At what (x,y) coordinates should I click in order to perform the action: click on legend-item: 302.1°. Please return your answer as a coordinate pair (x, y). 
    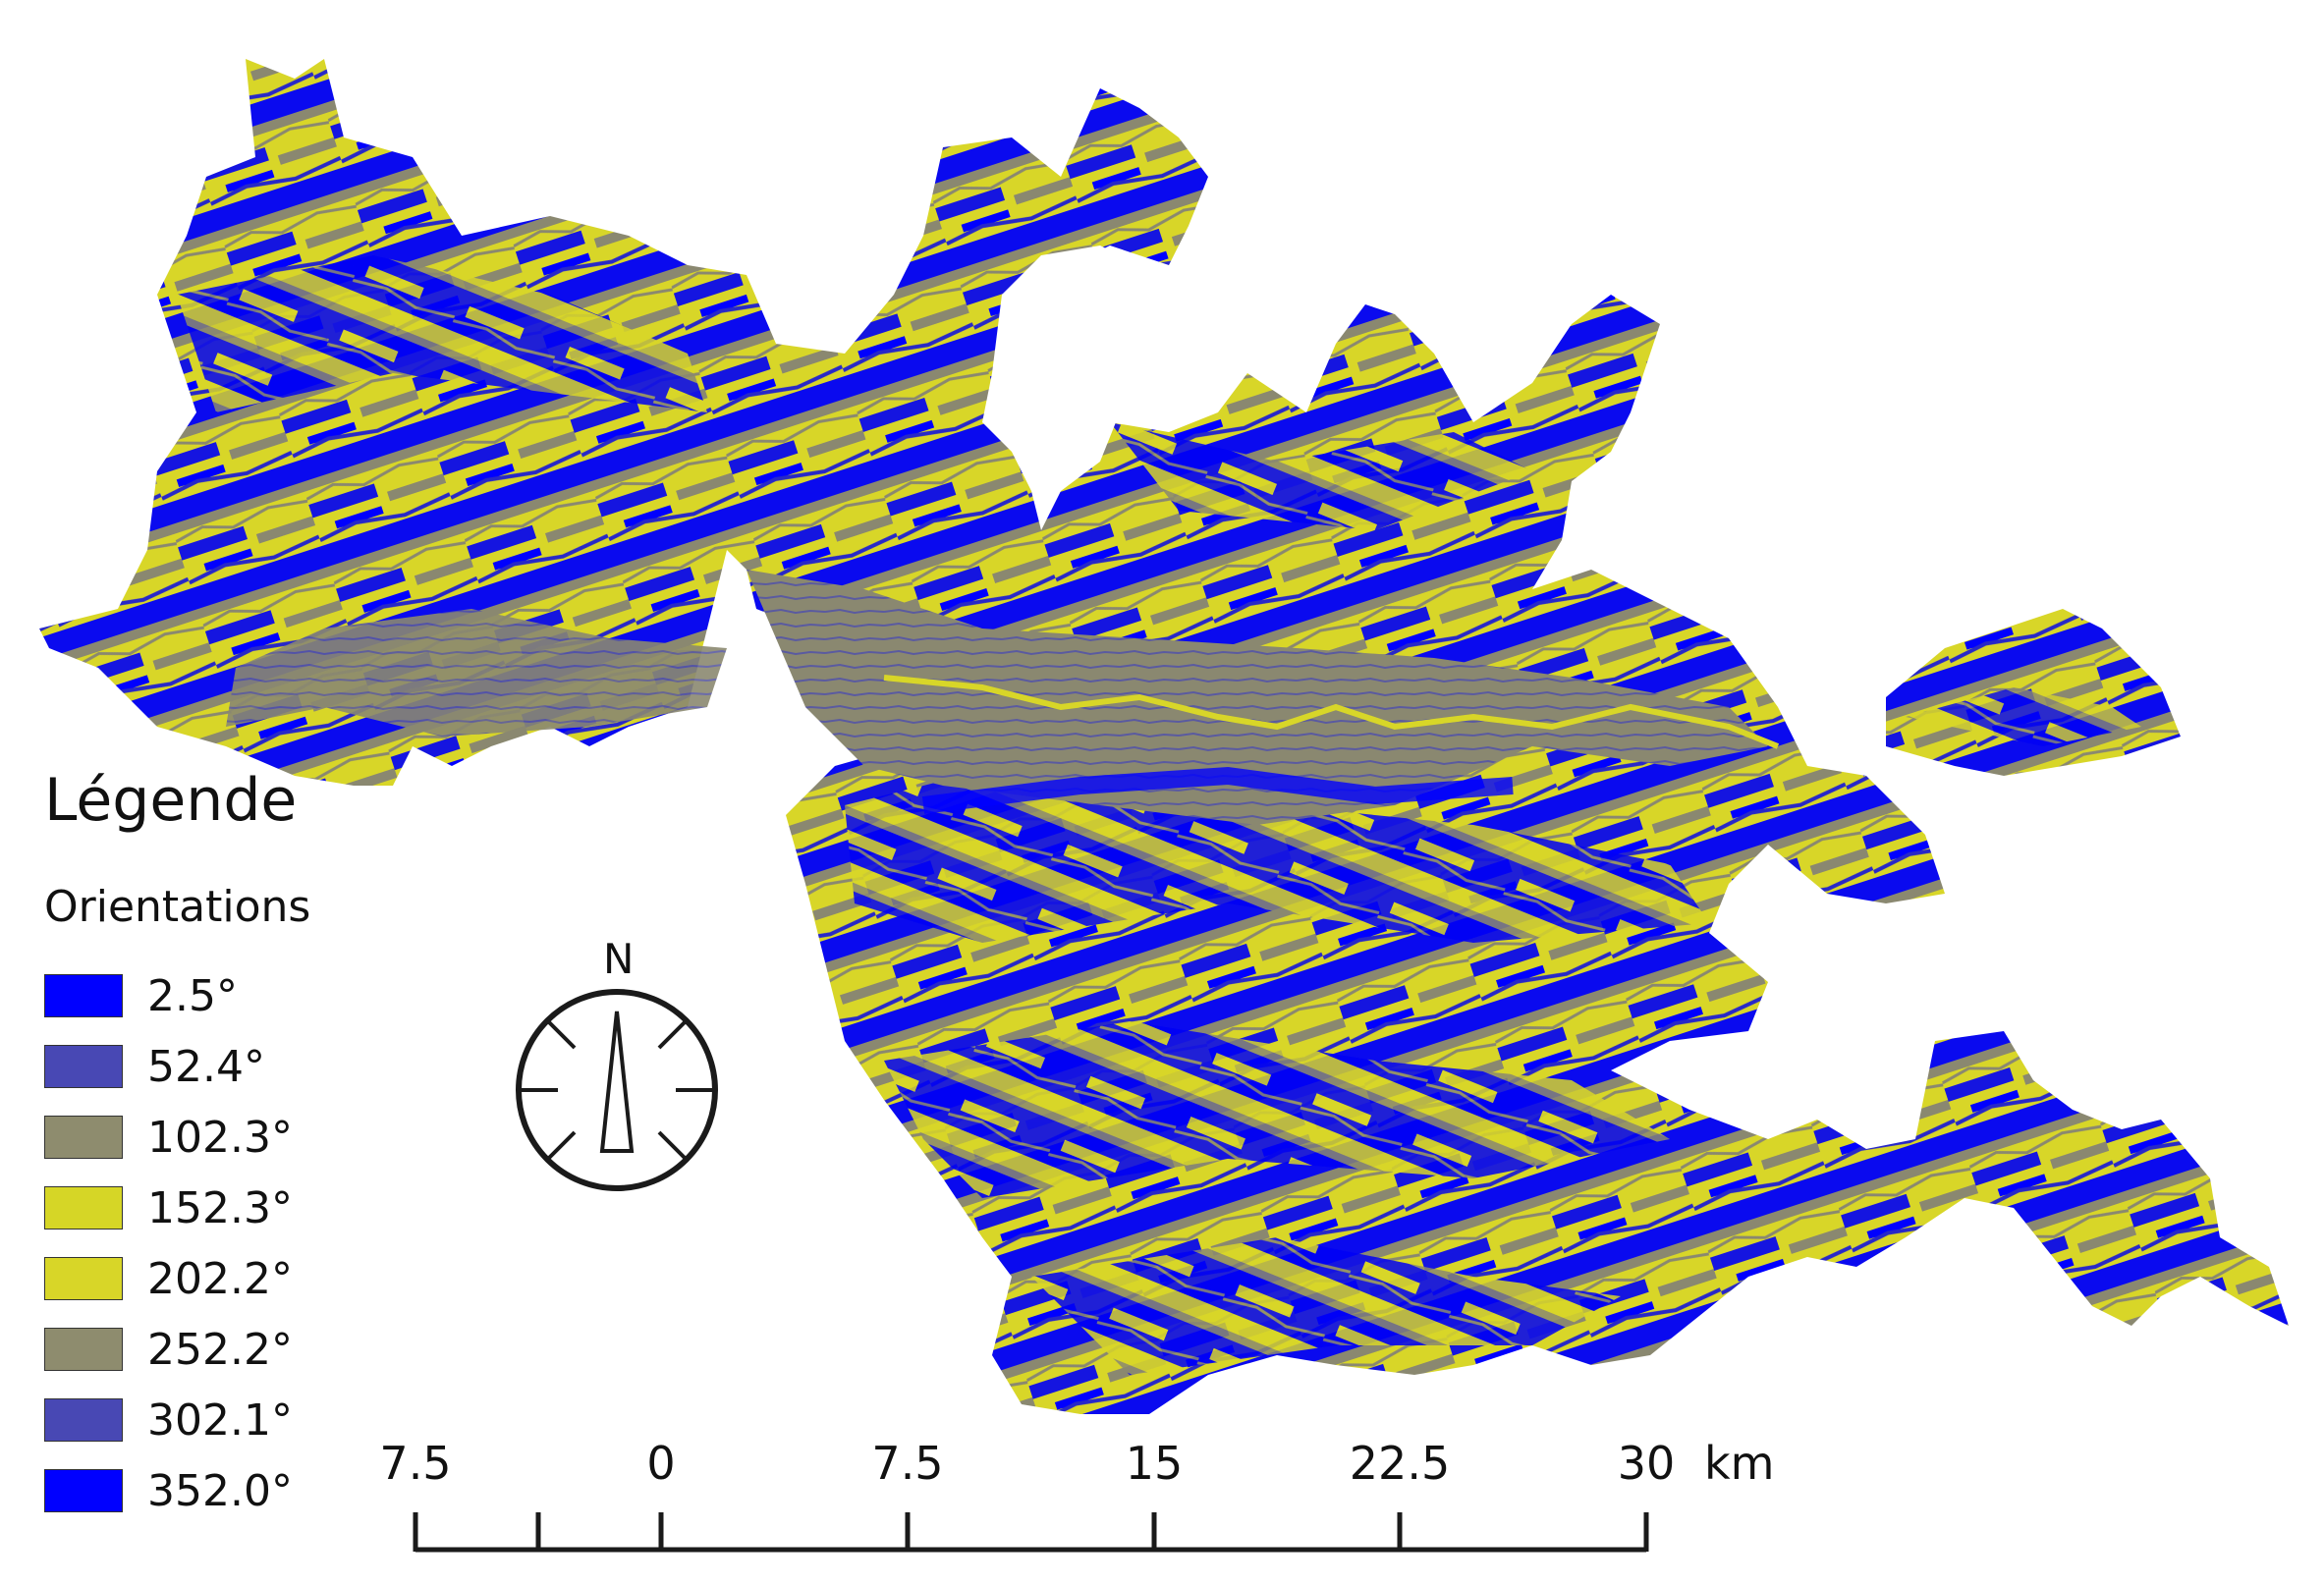
    Looking at the image, I should click on (168, 1420).